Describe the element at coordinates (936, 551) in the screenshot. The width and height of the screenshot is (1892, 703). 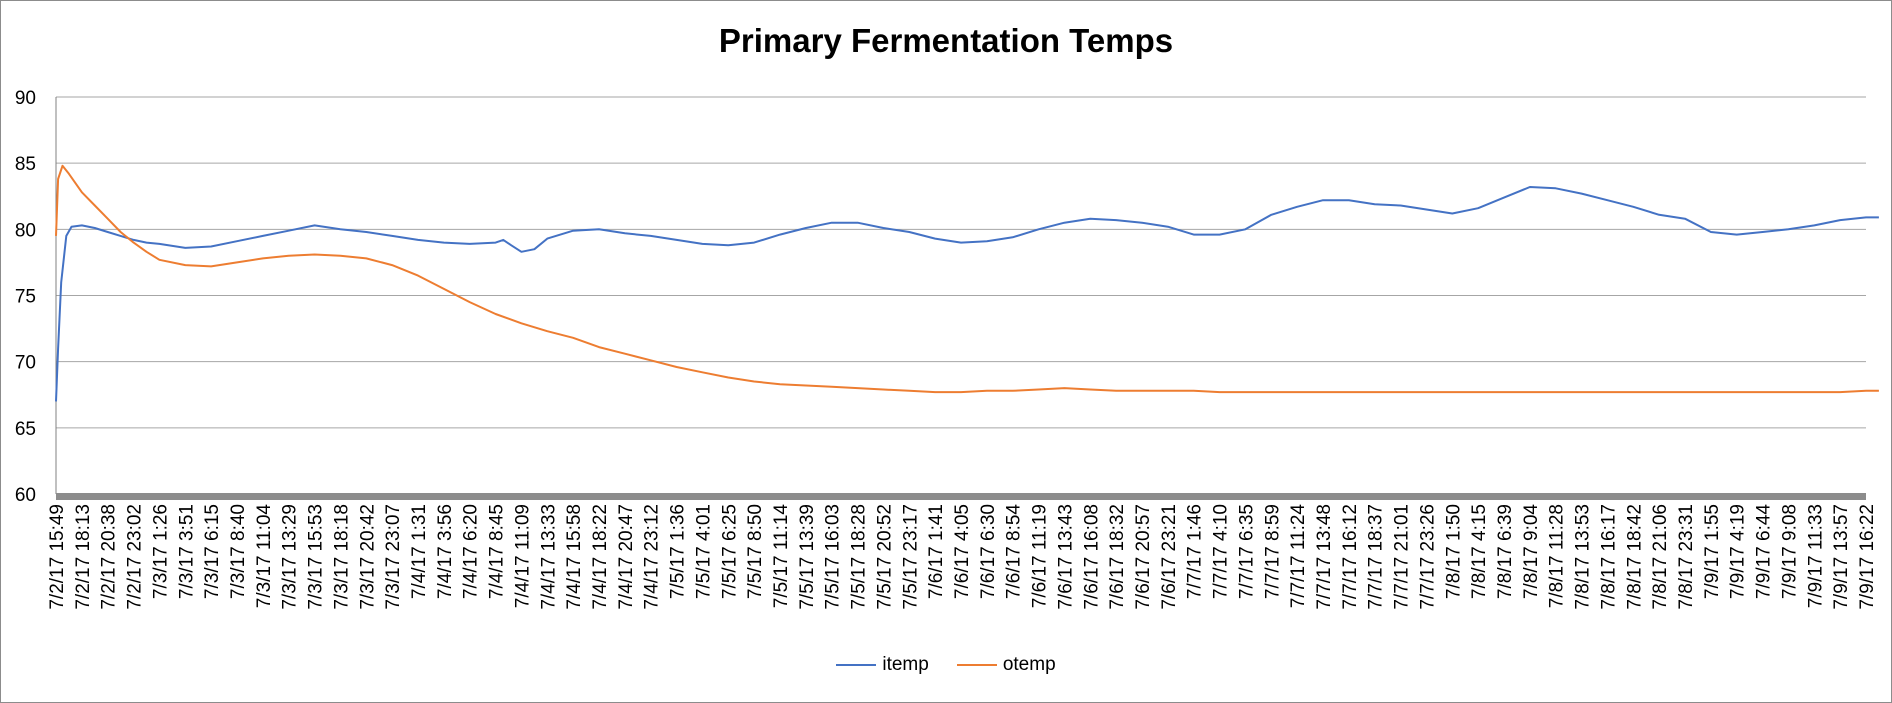
I see `x-tick-label: 7/6/17 1:41` at that location.